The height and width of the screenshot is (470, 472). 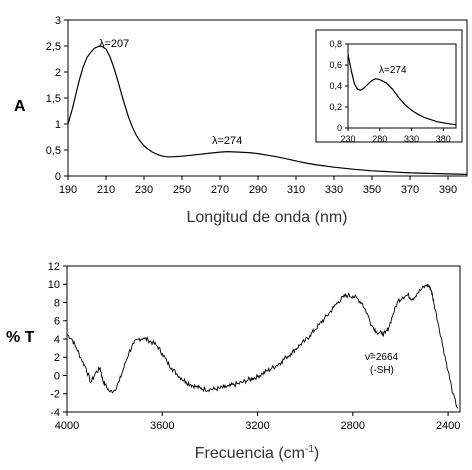 I want to click on ir-y-axis-label: % T, so click(x=20, y=337).